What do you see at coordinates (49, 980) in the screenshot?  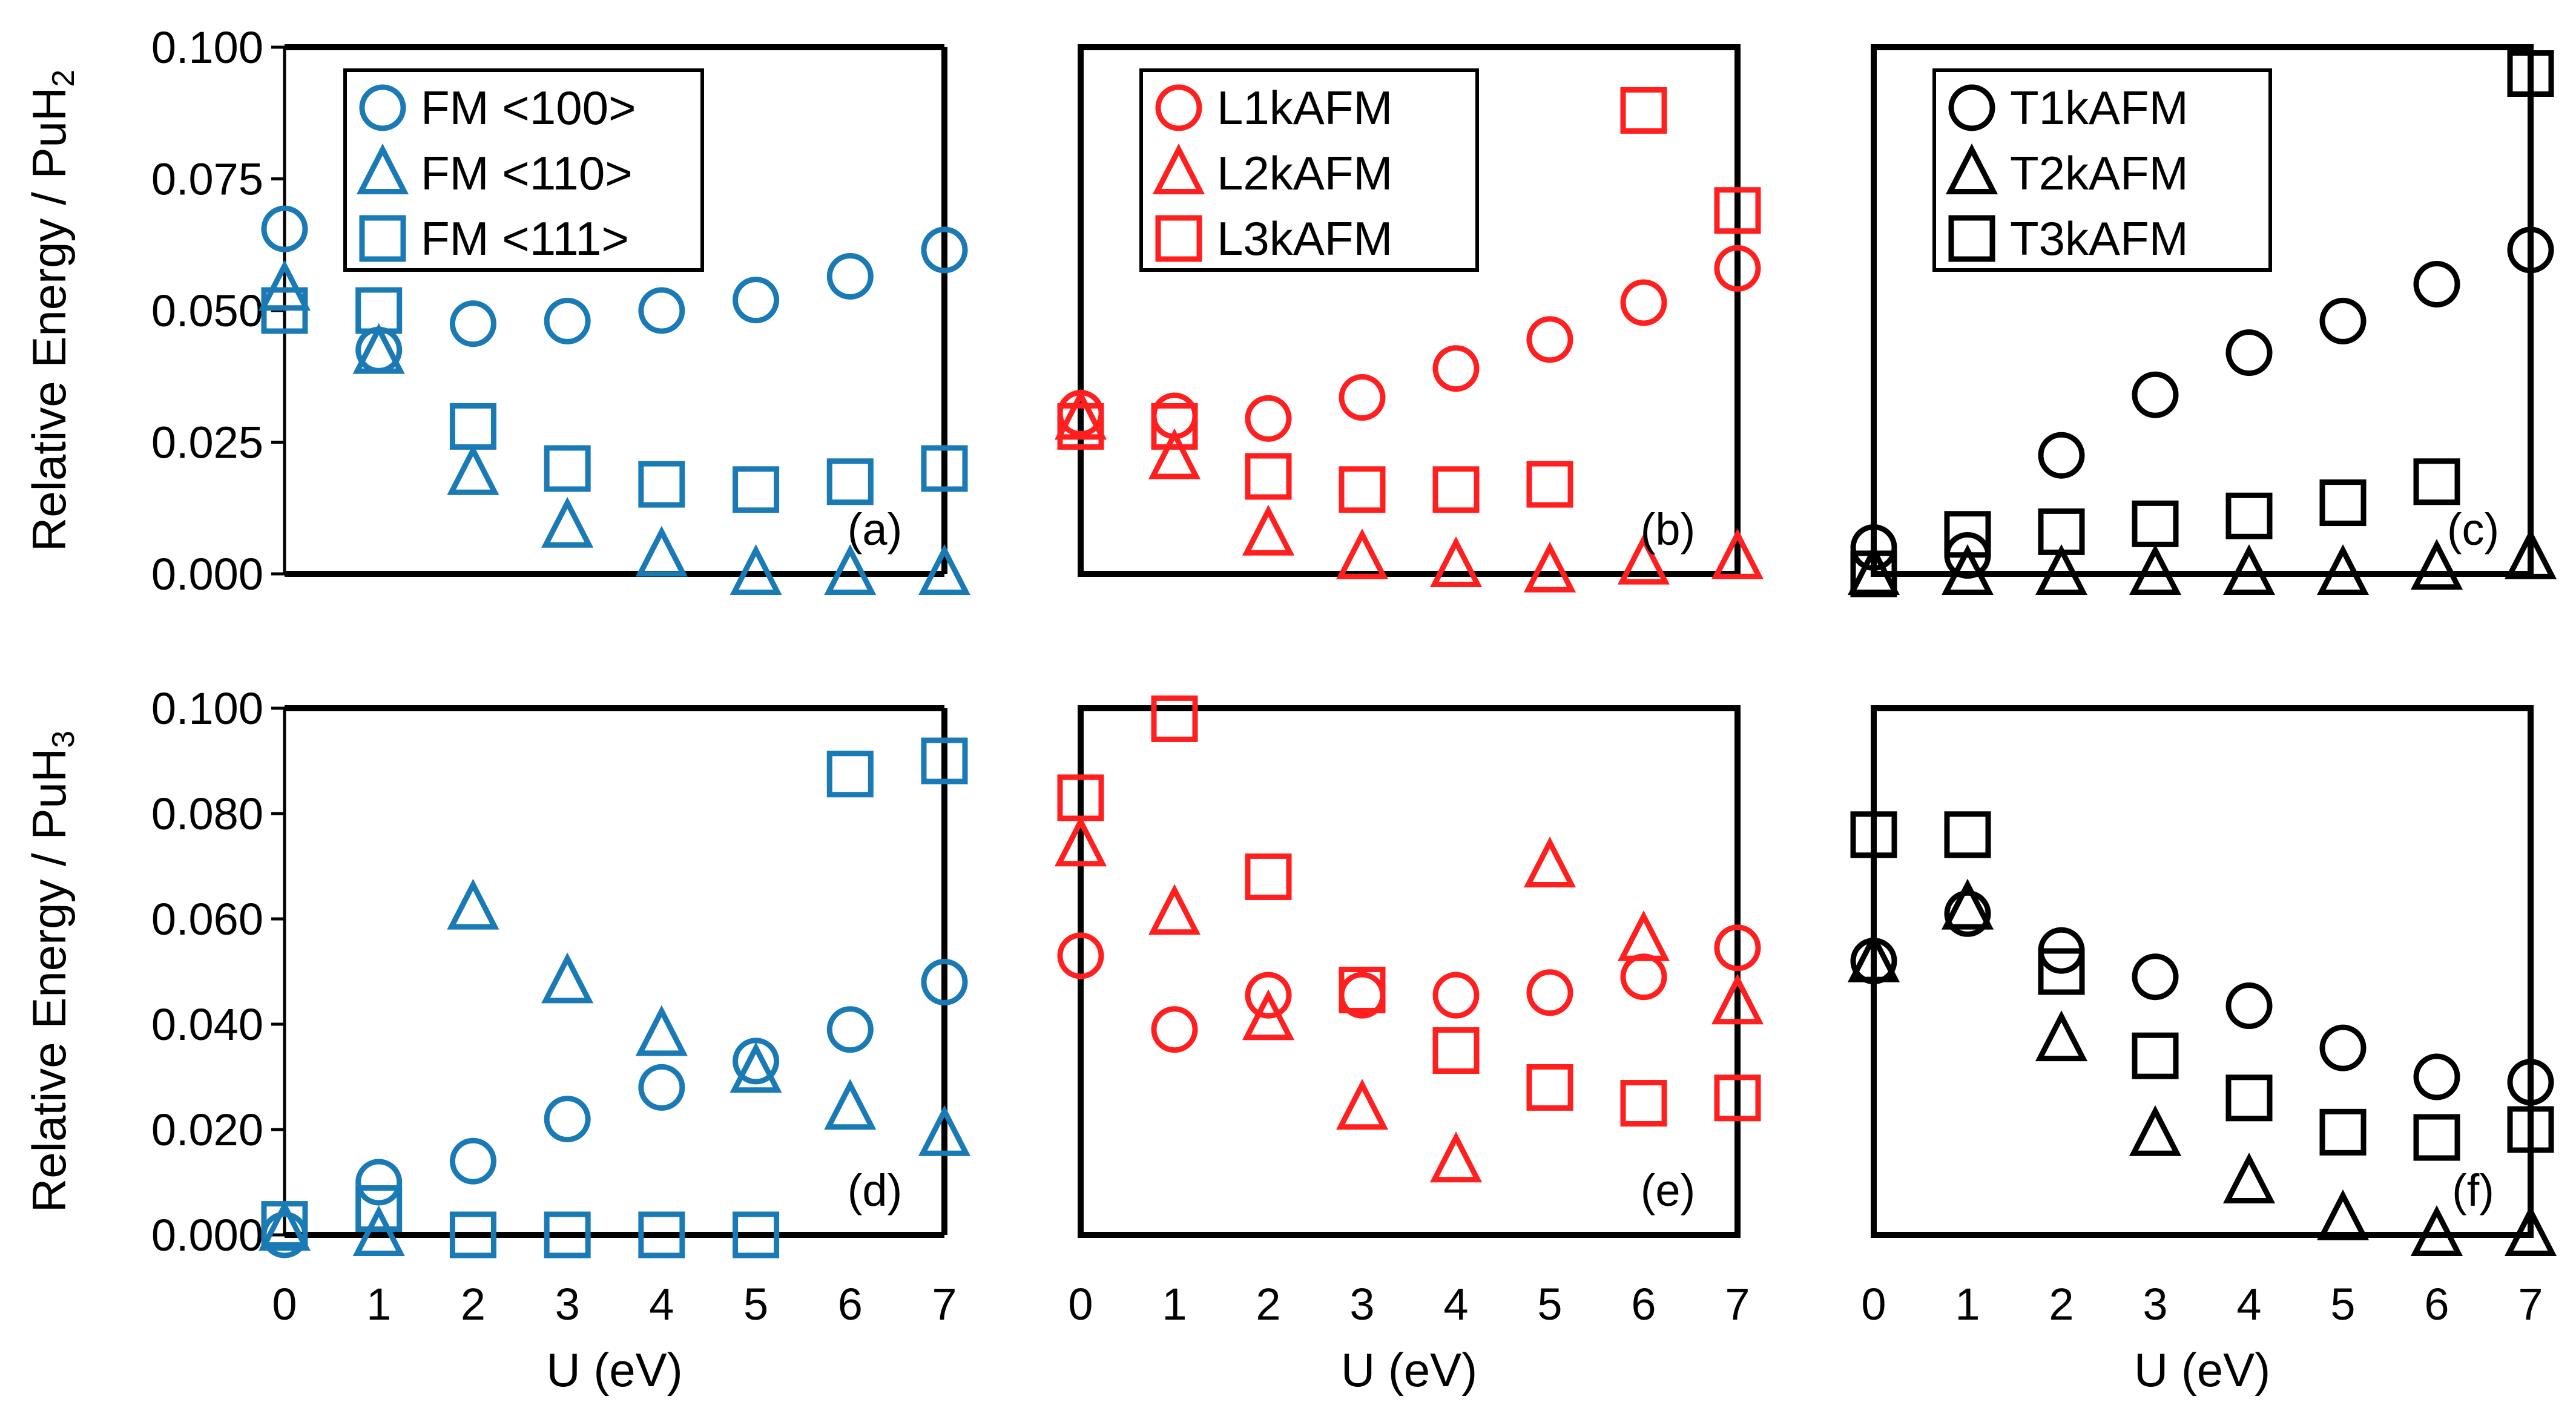 I see `y-axis-title-text: Relative Energy / PuH` at bounding box center [49, 980].